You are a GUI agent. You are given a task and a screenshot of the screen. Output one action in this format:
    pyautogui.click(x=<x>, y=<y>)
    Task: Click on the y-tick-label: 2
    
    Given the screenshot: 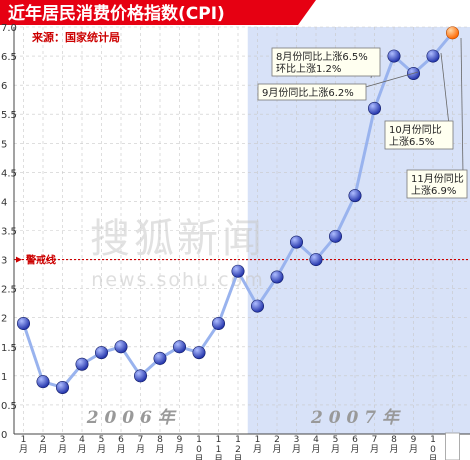 What is the action you would take?
    pyautogui.click(x=4, y=319)
    